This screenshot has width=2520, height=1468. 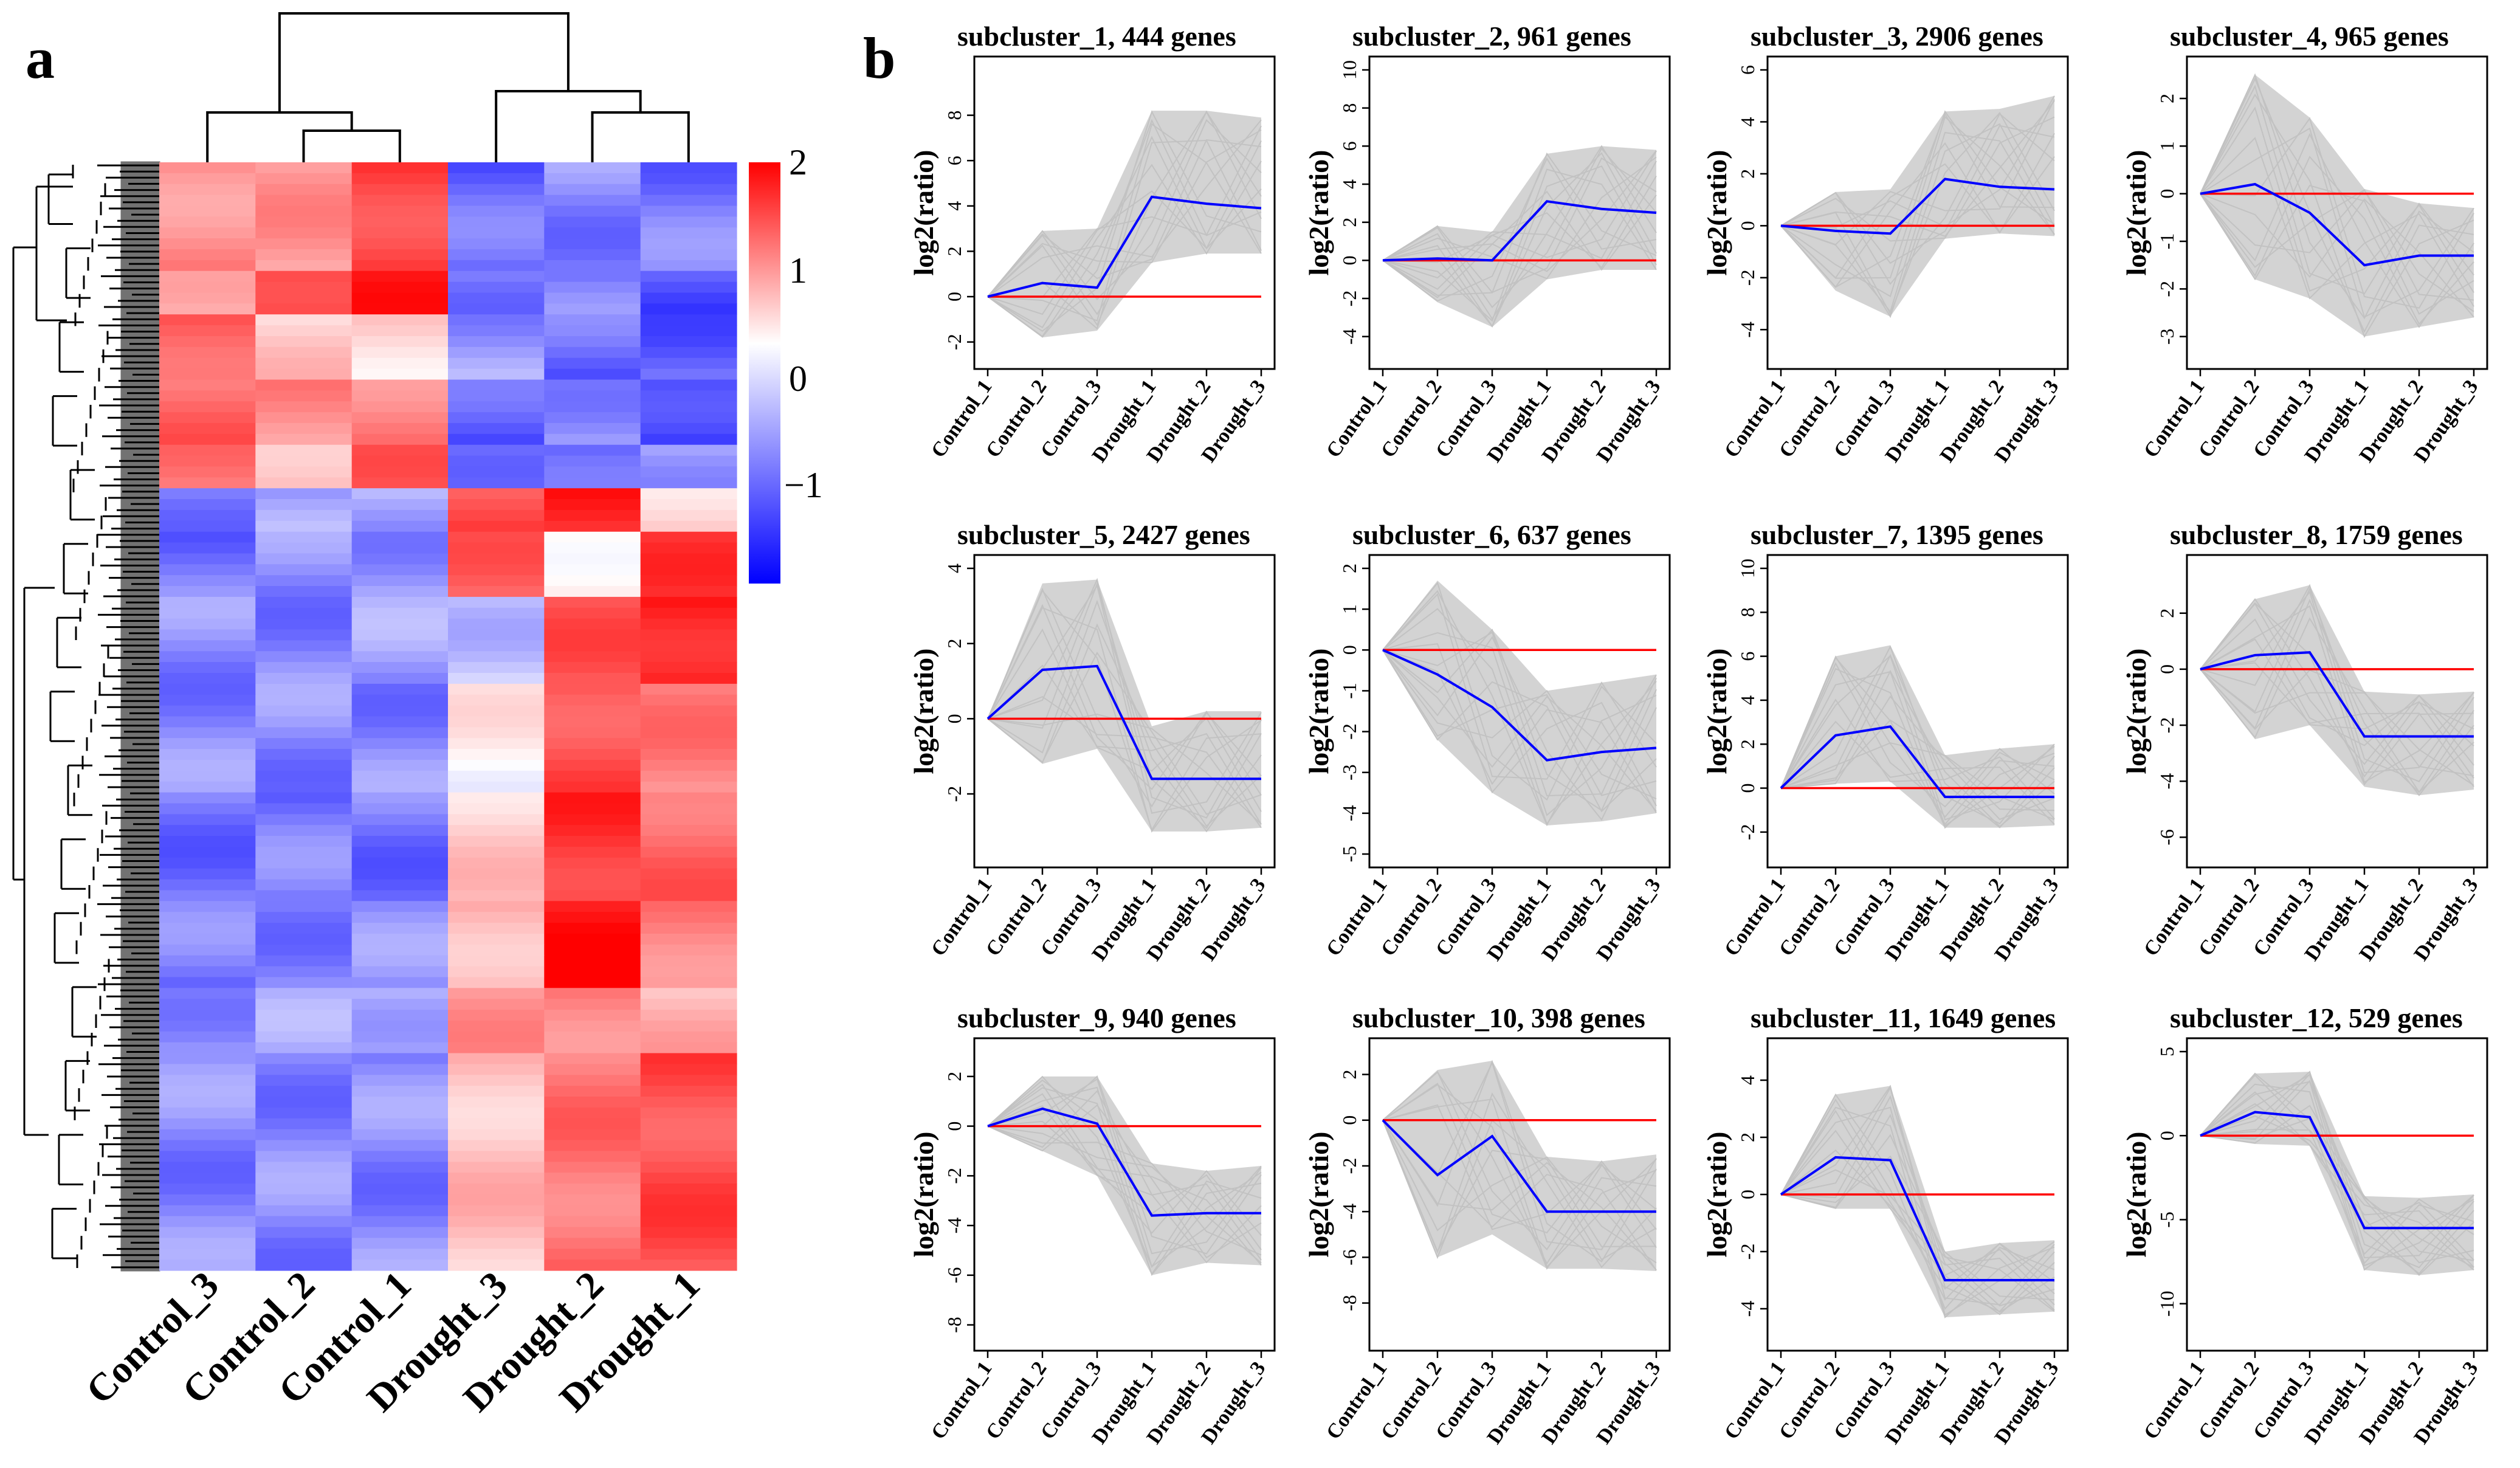 I want to click on y-tick-label: 0, so click(x=1349, y=650).